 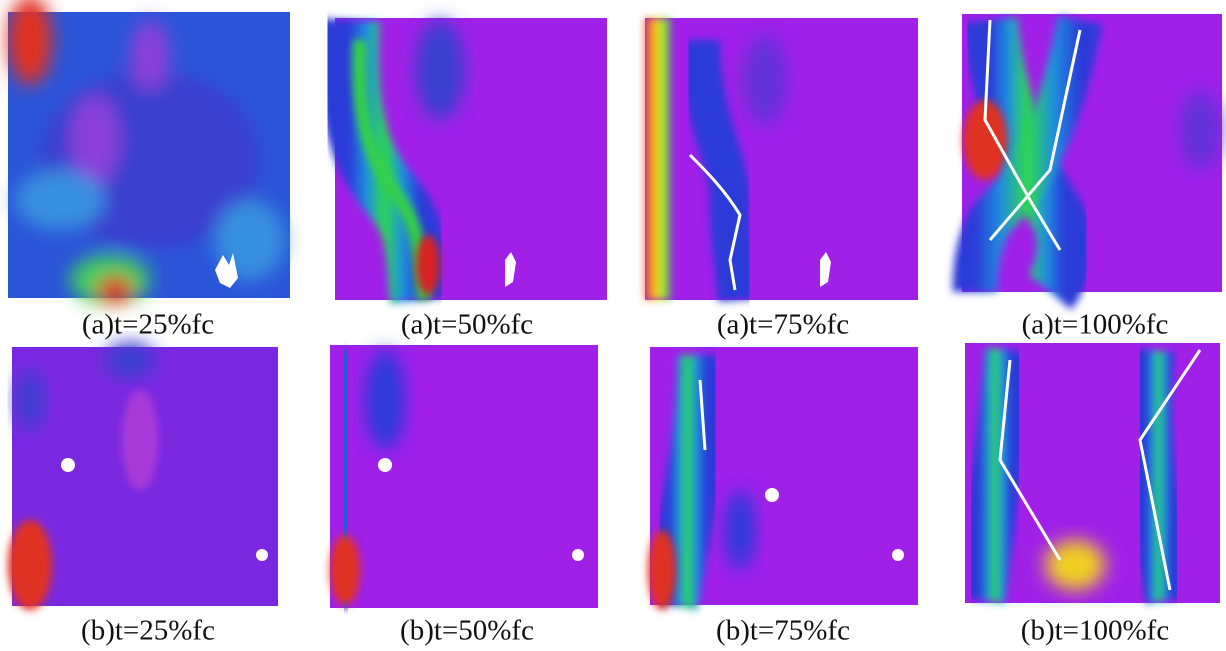 I want to click on caption: (b)t=100%fc, so click(x=1095, y=631).